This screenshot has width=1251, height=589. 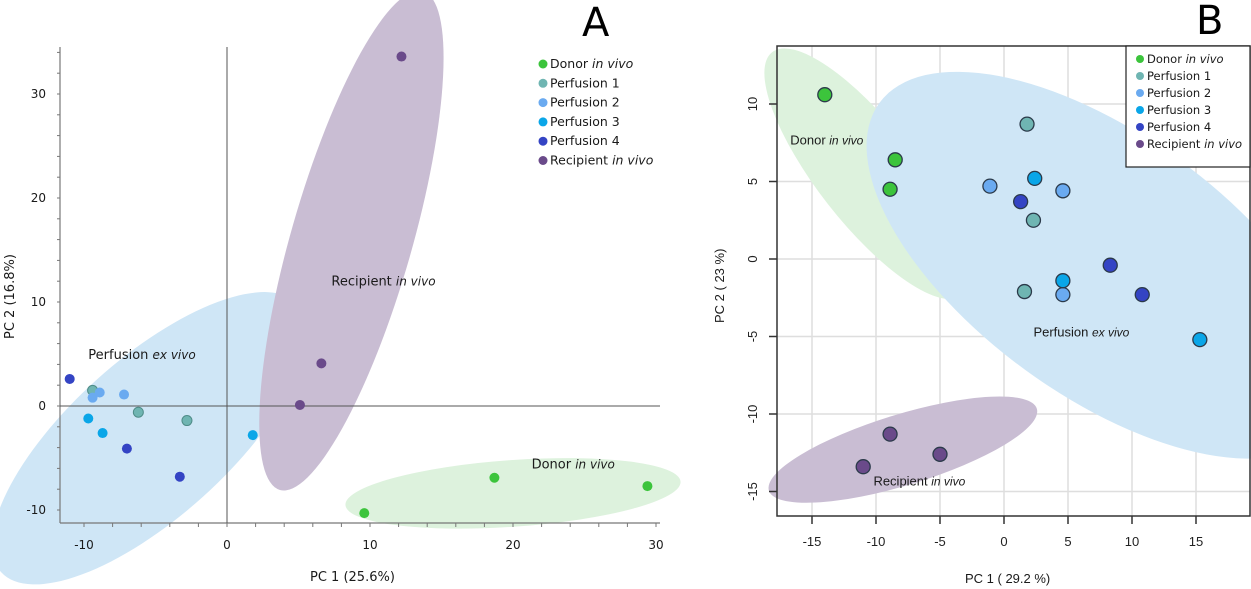 What do you see at coordinates (38, 94) in the screenshot?
I see `y-tick-label: 30` at bounding box center [38, 94].